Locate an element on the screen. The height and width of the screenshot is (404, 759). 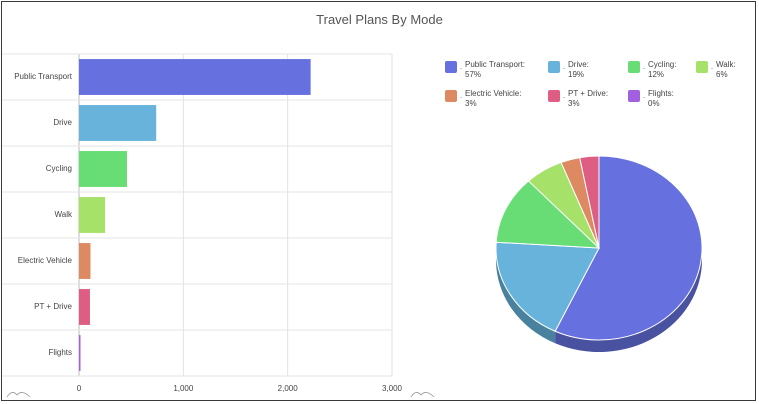
legend-item-flights: - Flights: 0% is located at coordinates (651, 99).